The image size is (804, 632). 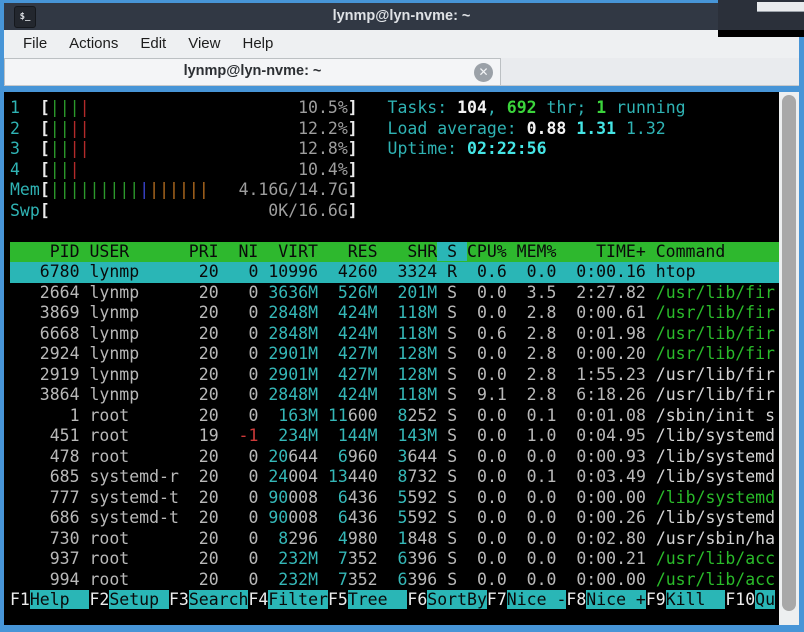 What do you see at coordinates (367, 599) in the screenshot?
I see `fkey-f5: F5Tree` at bounding box center [367, 599].